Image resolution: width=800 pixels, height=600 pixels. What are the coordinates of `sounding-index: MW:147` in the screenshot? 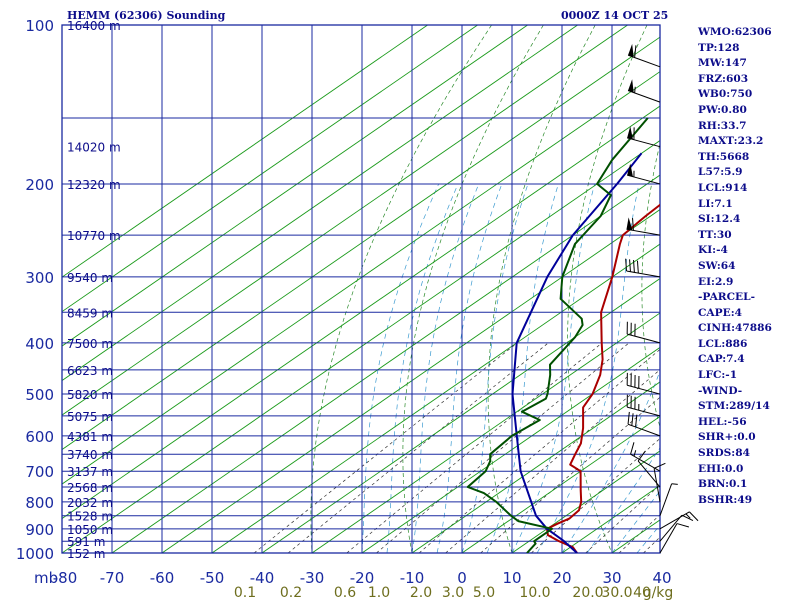 It's located at (722, 63).